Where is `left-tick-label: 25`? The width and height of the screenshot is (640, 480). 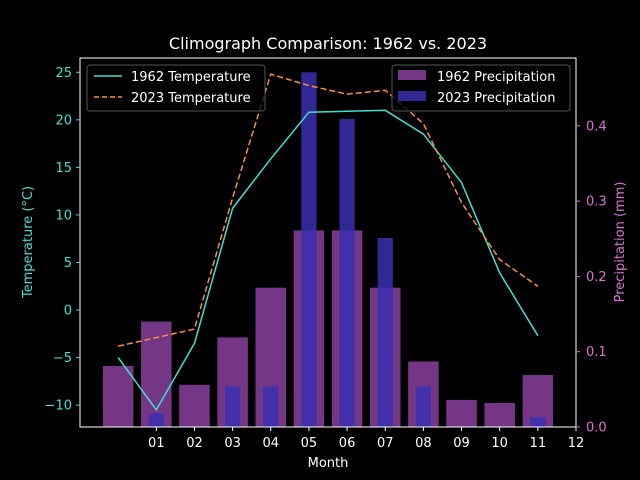 left-tick-label: 25 is located at coordinates (63, 73).